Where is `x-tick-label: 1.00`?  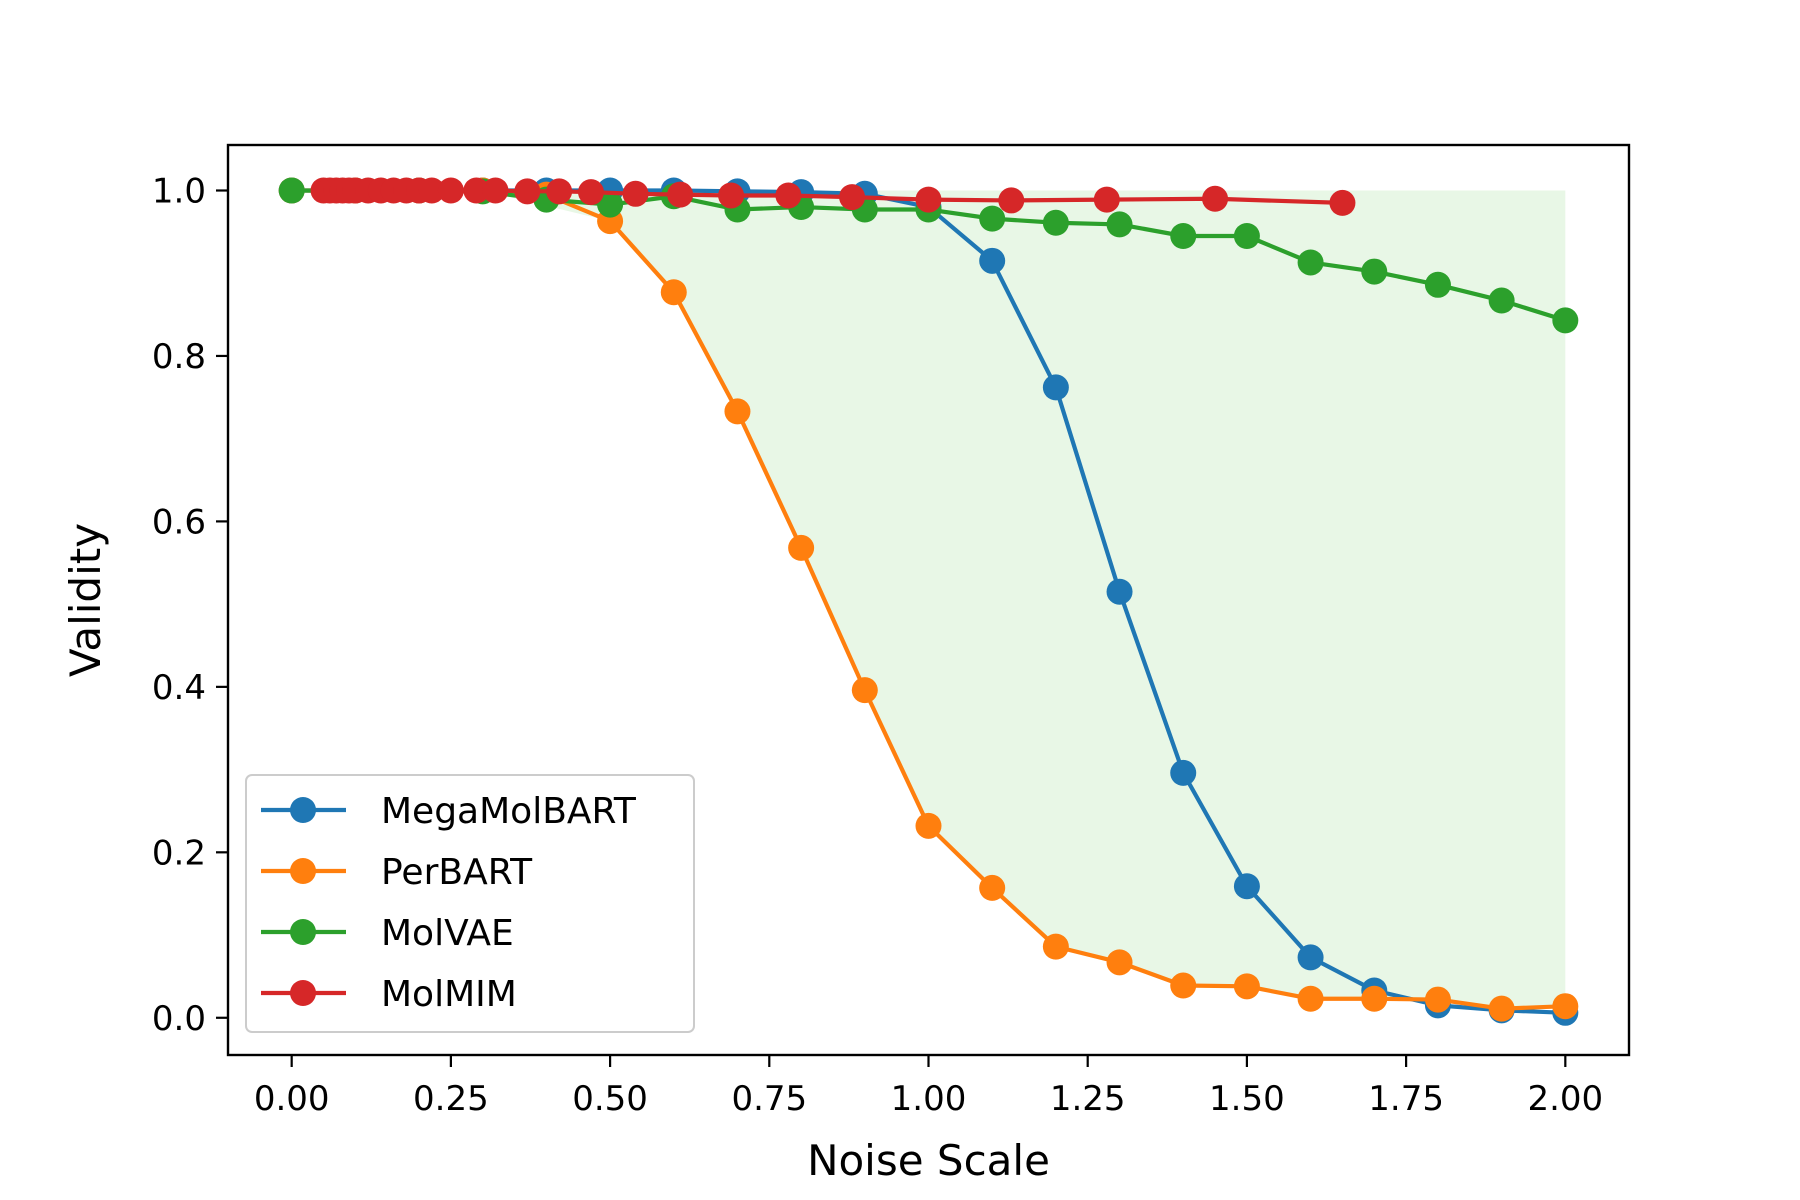 x-tick-label: 1.00 is located at coordinates (929, 1099).